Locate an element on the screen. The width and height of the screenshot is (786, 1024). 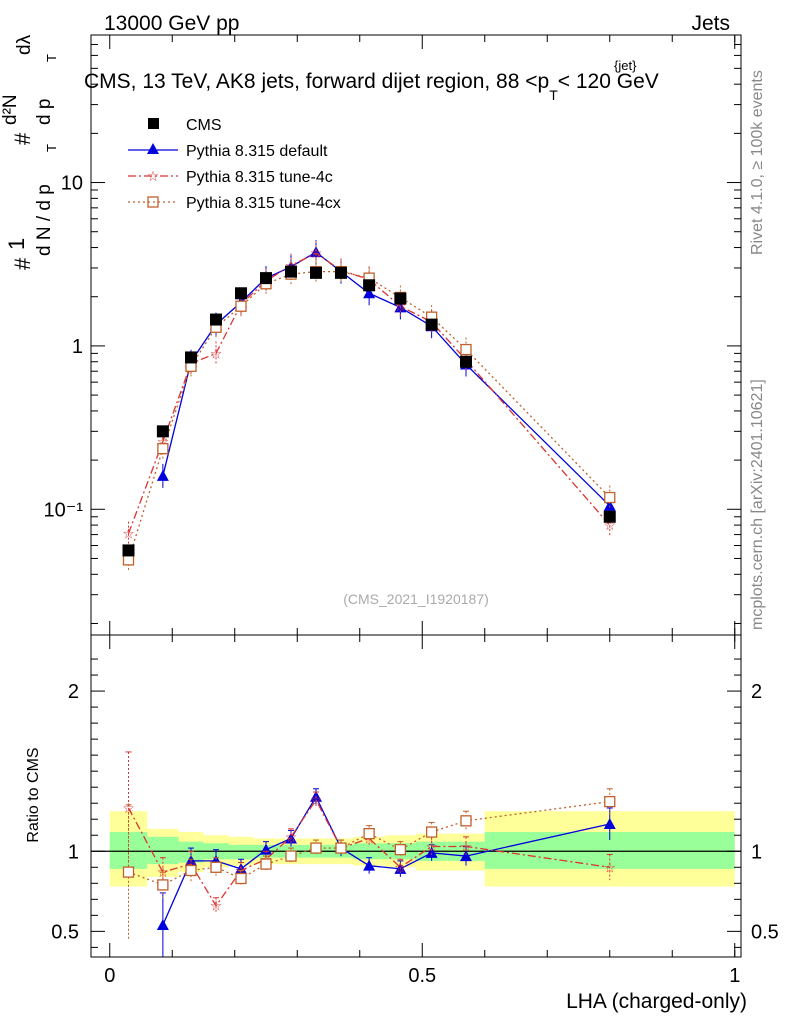
ratio-ylabel: Ratio to CMS is located at coordinates (33, 794).